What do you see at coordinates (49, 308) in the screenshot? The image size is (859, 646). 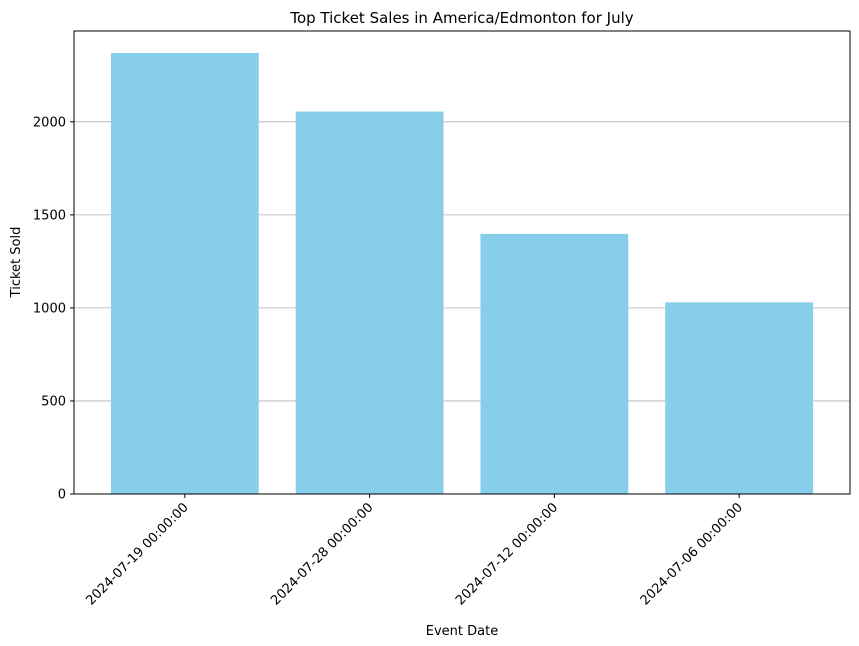 I see `y-tick-label-2: 1000` at bounding box center [49, 308].